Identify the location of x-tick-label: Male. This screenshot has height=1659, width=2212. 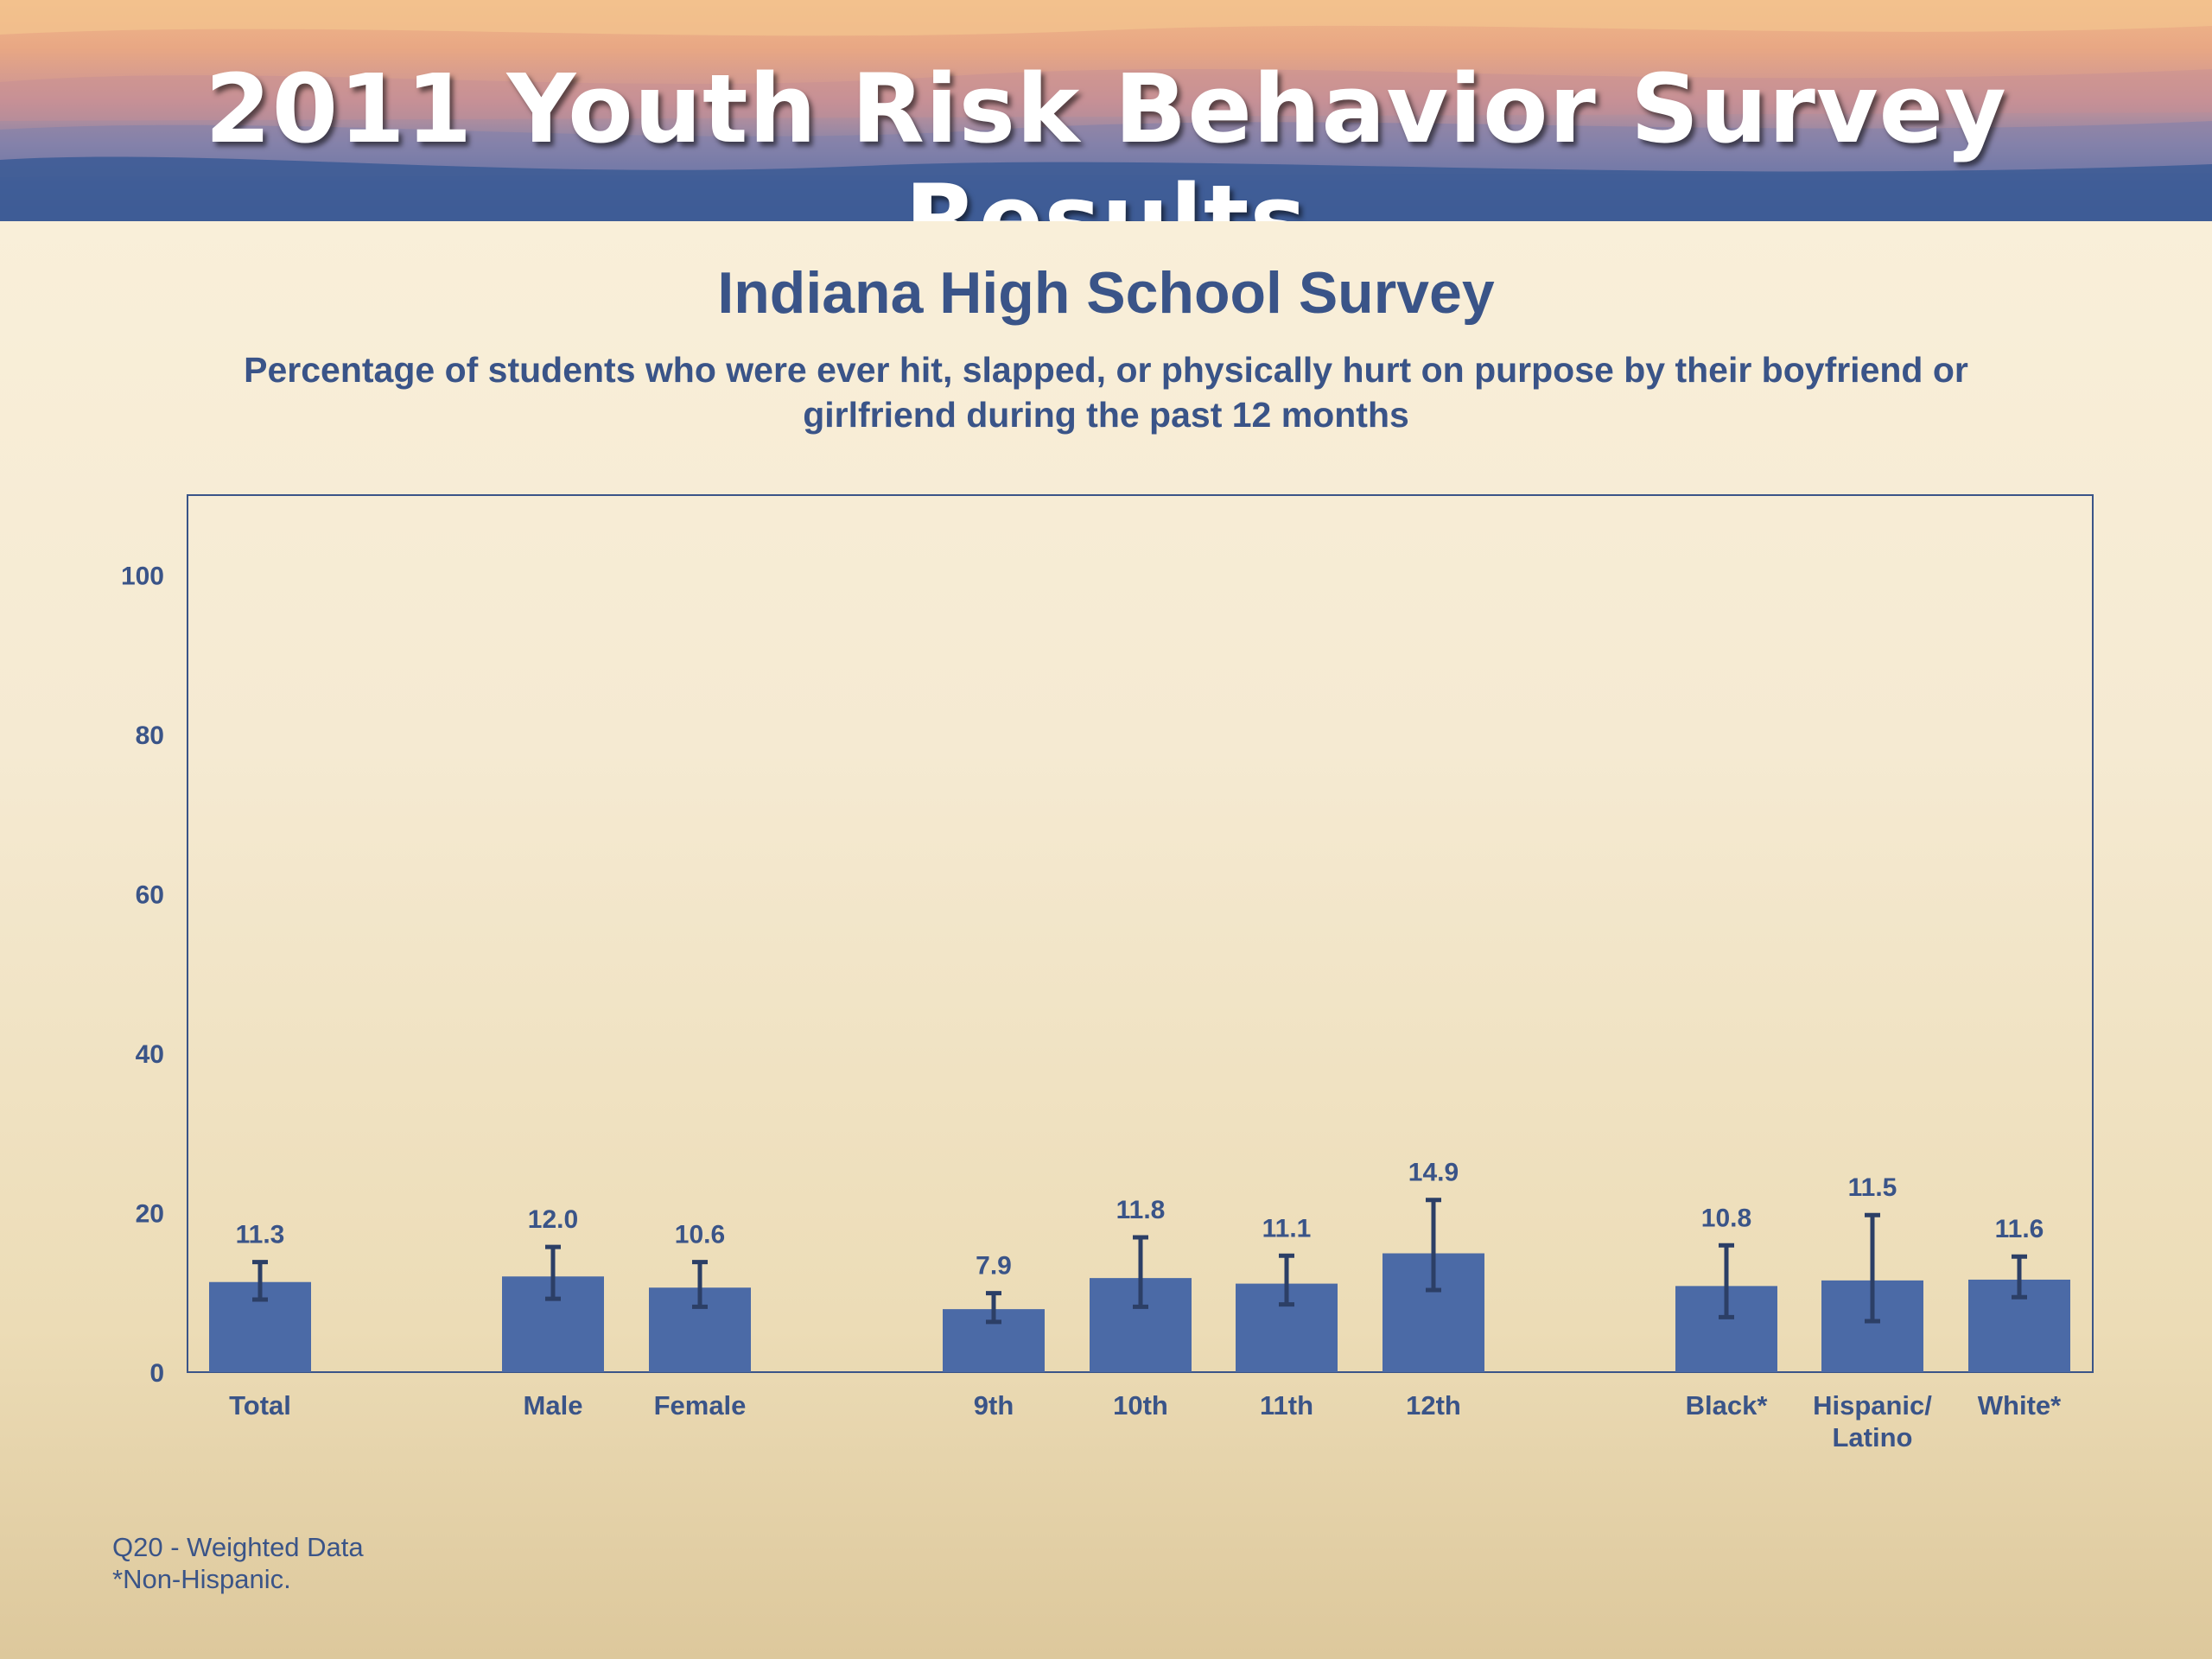
(553, 1405).